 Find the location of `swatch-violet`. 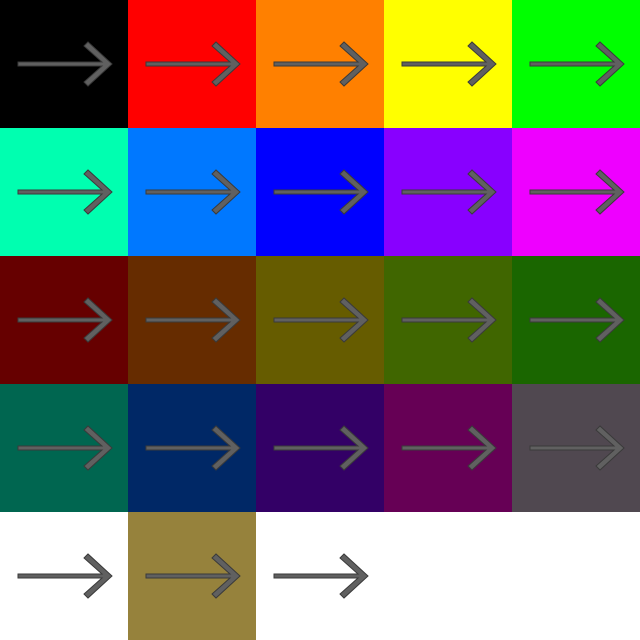

swatch-violet is located at coordinates (448, 192).